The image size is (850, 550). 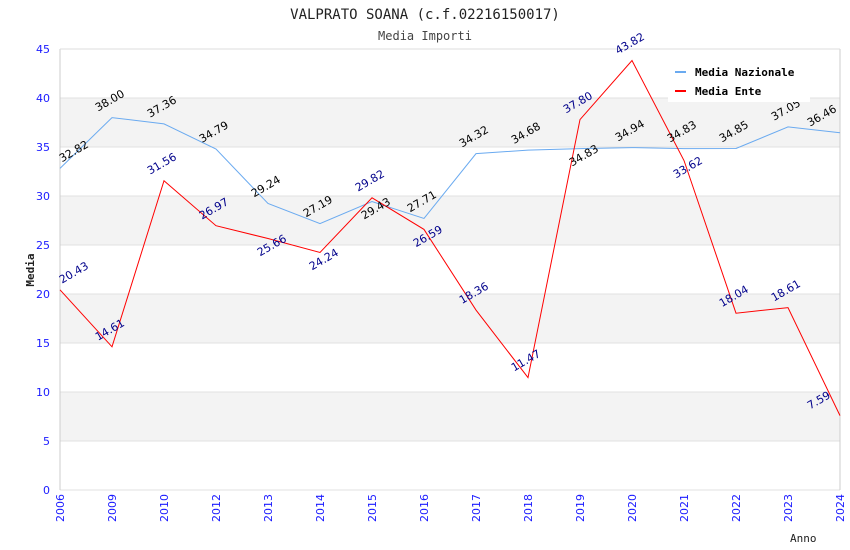 What do you see at coordinates (43, 98) in the screenshot?
I see `y-tick-label: 40` at bounding box center [43, 98].